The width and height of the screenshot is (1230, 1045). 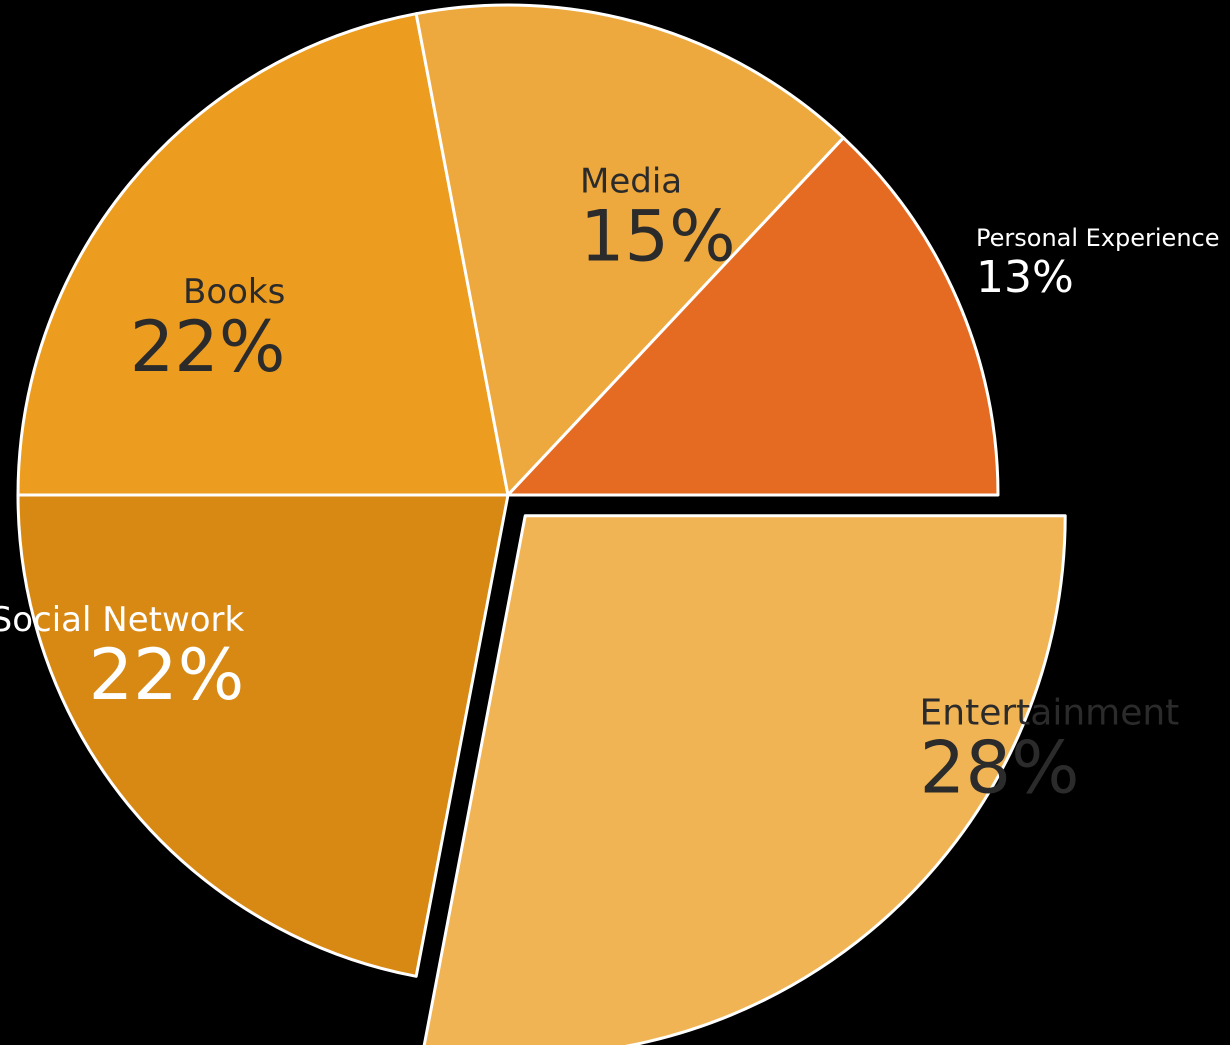 I want to click on slice-label-entertainment: Entertainment, so click(x=1050, y=713).